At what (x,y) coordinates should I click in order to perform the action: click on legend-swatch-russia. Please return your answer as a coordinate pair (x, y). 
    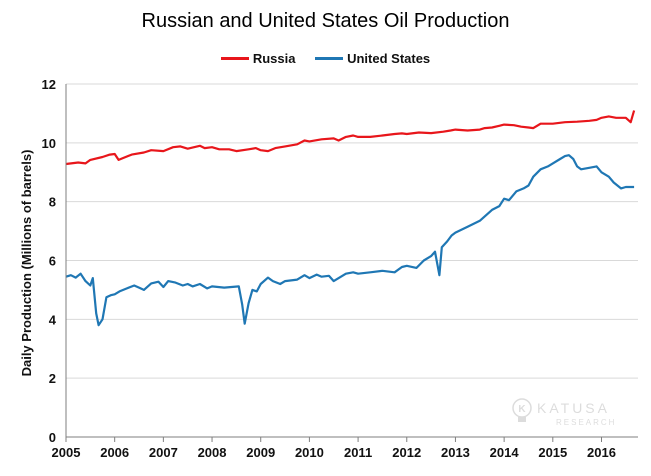
    Looking at the image, I should click on (234, 58).